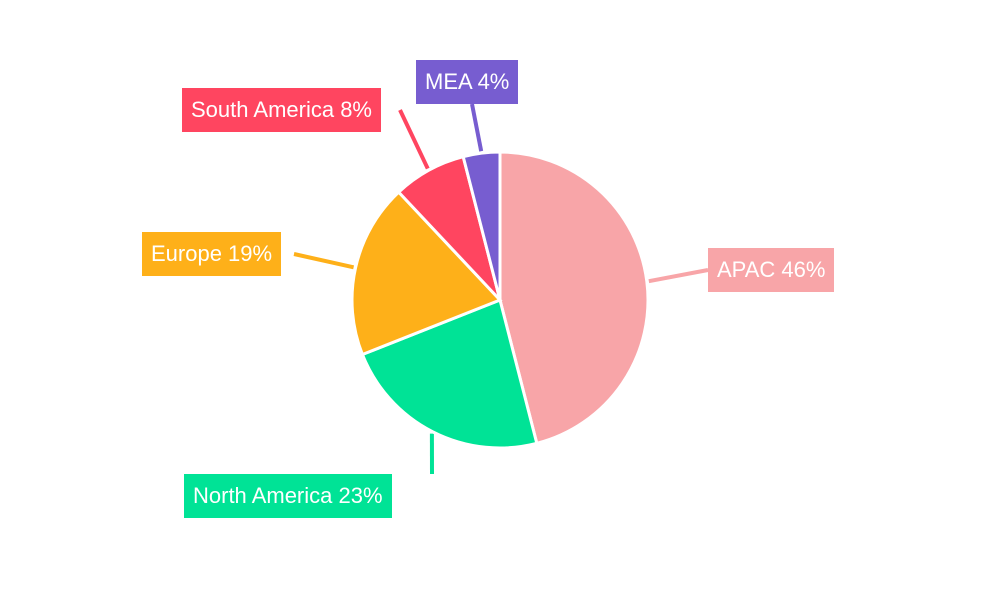  What do you see at coordinates (288, 496) in the screenshot?
I see `label-north-america: North America 23%` at bounding box center [288, 496].